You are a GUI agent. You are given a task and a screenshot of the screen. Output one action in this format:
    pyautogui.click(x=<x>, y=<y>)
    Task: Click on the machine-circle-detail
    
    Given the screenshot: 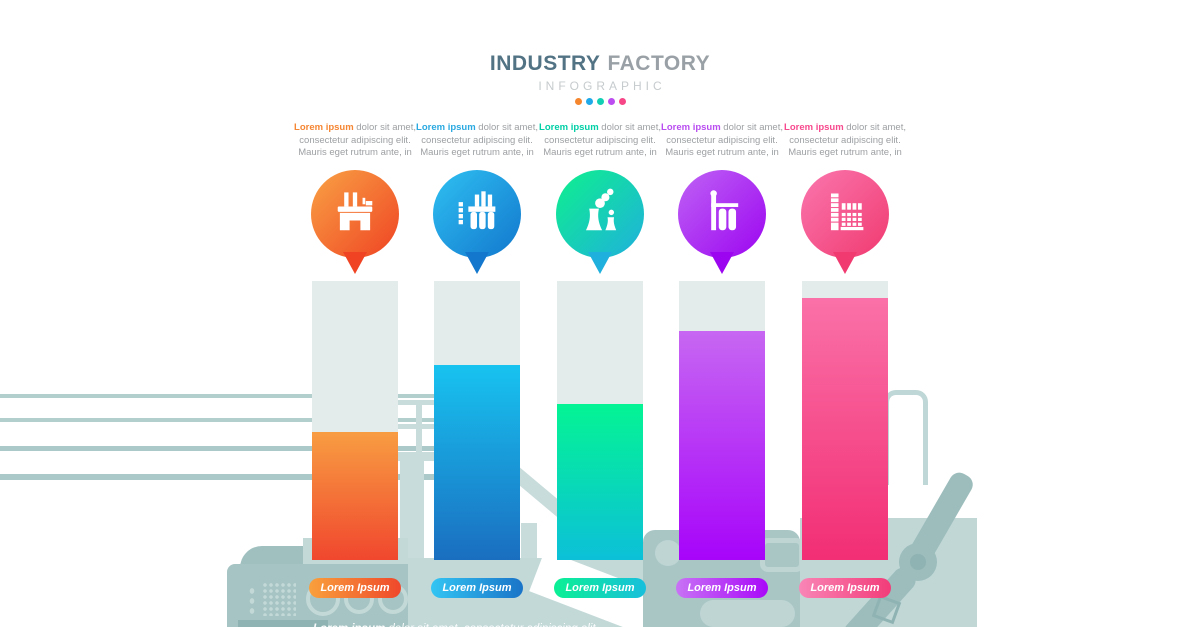 What is the action you would take?
    pyautogui.click(x=668, y=553)
    